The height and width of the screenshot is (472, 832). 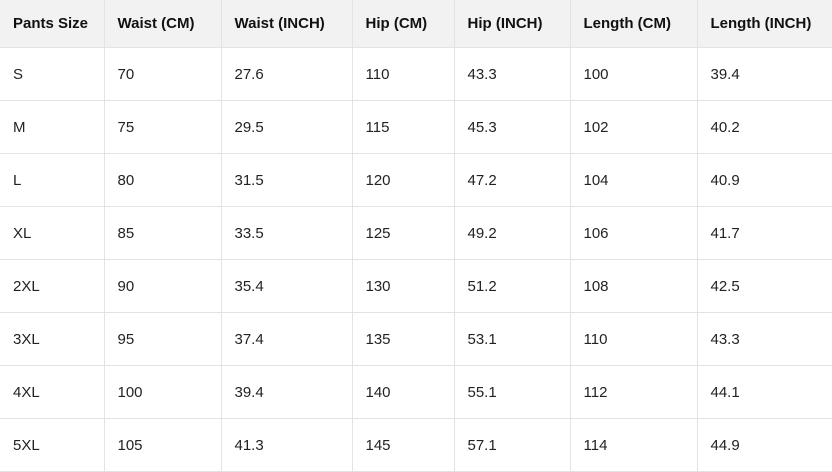 What do you see at coordinates (52, 24) in the screenshot?
I see `column-header: Pants Size` at bounding box center [52, 24].